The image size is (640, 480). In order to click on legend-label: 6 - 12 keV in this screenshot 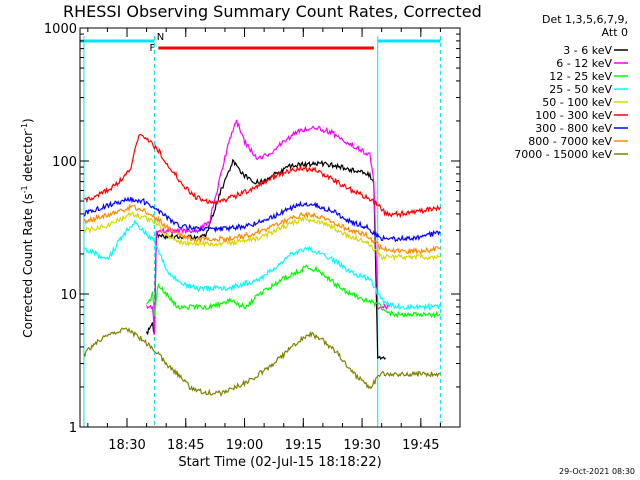, I will do `click(584, 63)`.